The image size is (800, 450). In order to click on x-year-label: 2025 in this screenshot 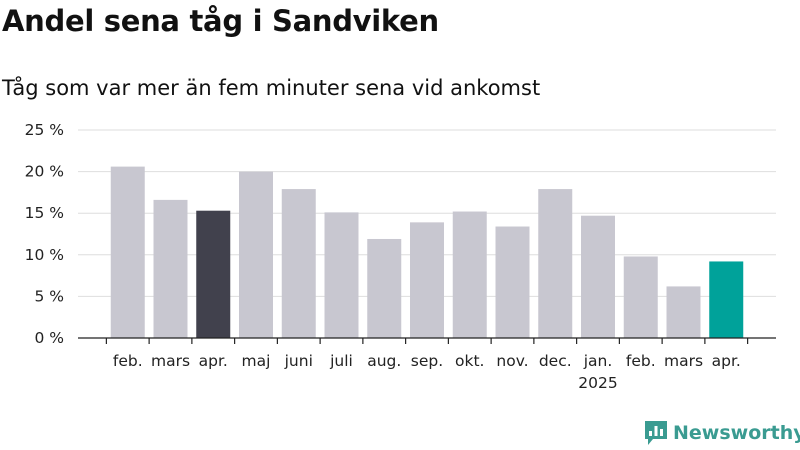, I will do `click(597, 383)`.